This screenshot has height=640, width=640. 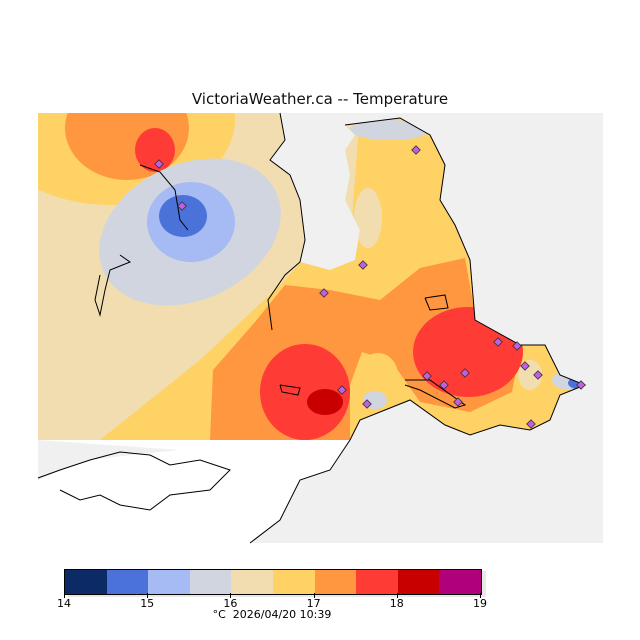 What do you see at coordinates (320, 99) in the screenshot?
I see `map-title: VictoriaWeather.ca -- Temperature` at bounding box center [320, 99].